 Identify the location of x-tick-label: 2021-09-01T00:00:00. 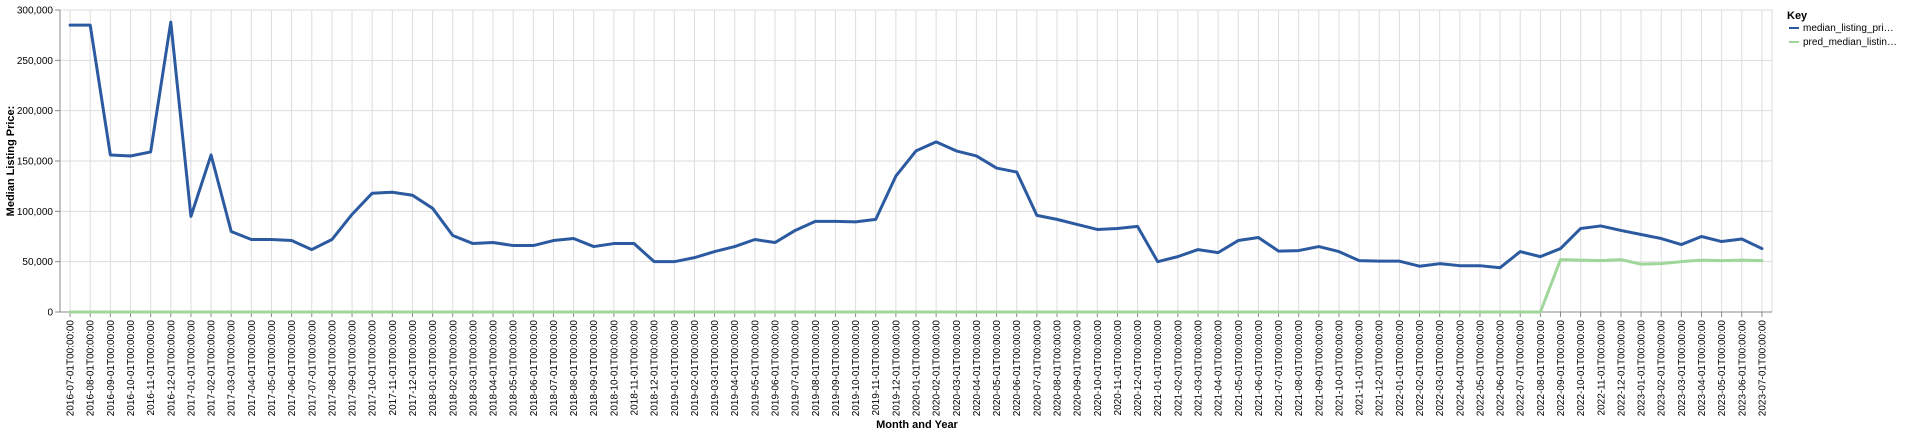
(1319, 368).